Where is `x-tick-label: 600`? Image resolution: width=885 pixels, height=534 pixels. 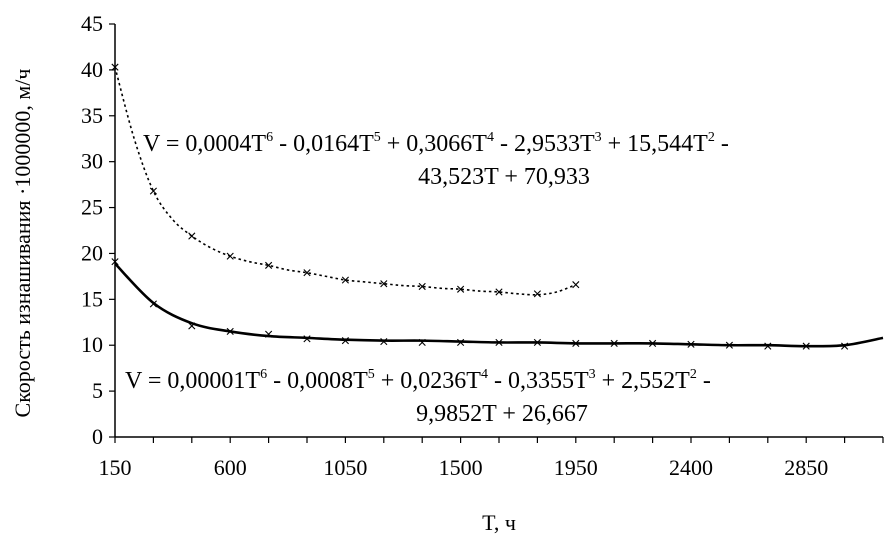 x-tick-label: 600 is located at coordinates (230, 467).